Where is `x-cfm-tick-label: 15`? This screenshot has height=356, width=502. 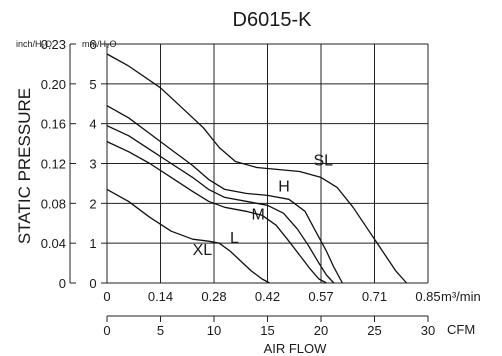
x-cfm-tick-label: 15 is located at coordinates (267, 330).